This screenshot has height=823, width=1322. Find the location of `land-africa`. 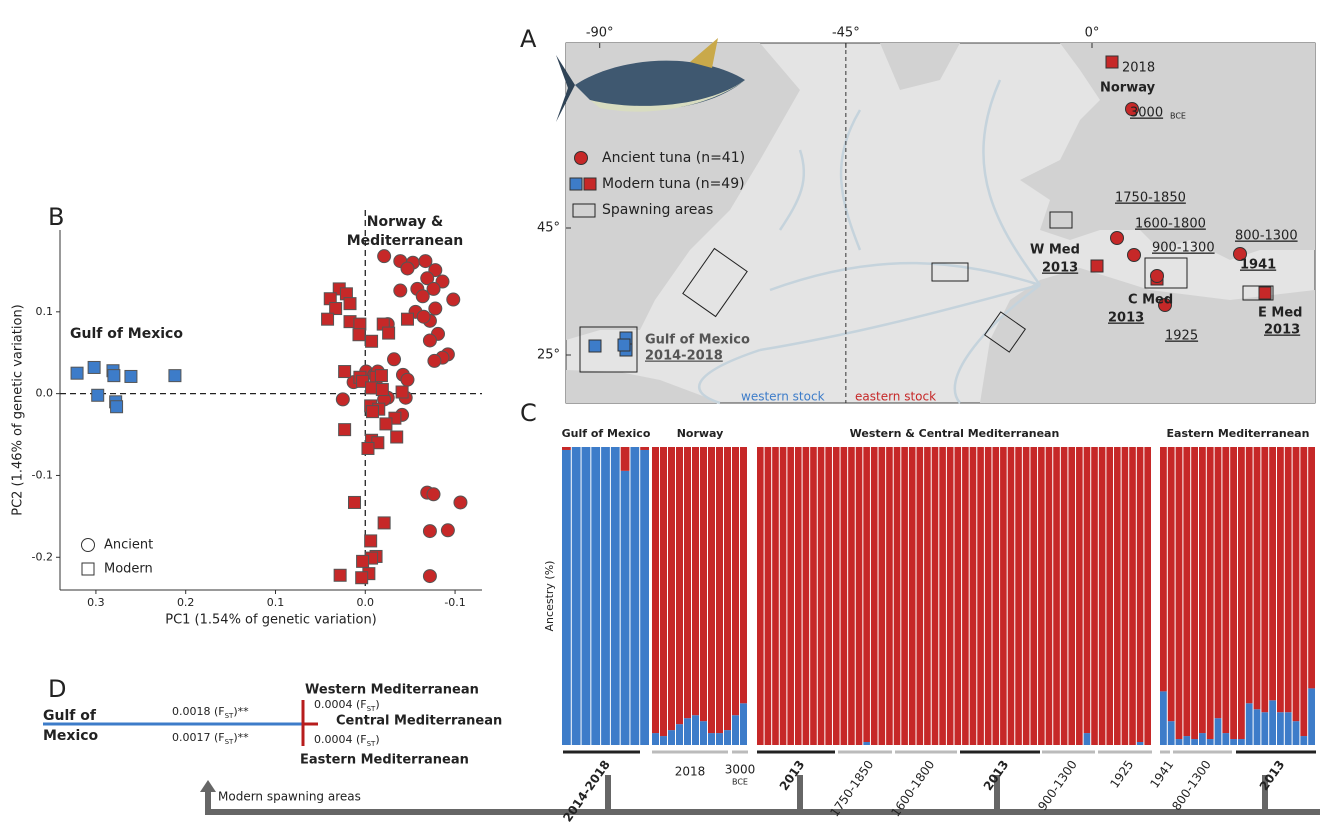

land-africa is located at coordinates (1147, 335).